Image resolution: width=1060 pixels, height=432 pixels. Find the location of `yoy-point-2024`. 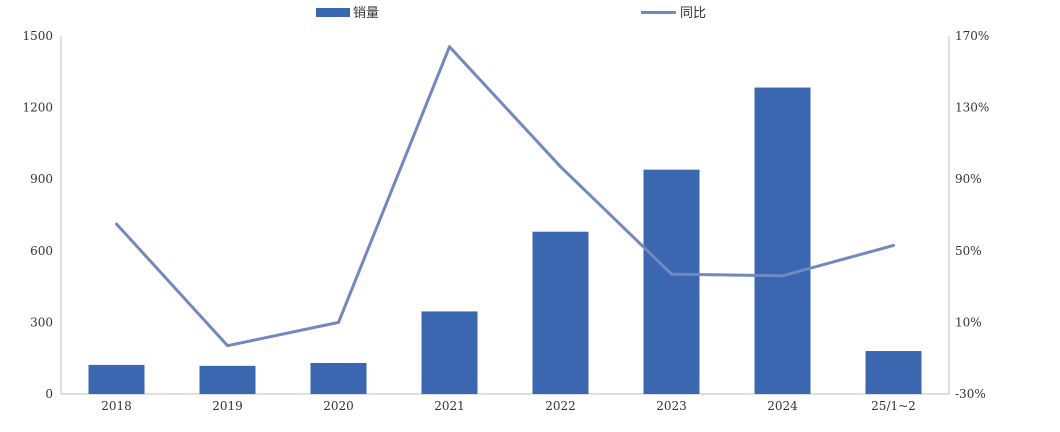

yoy-point-2024 is located at coordinates (782, 276).